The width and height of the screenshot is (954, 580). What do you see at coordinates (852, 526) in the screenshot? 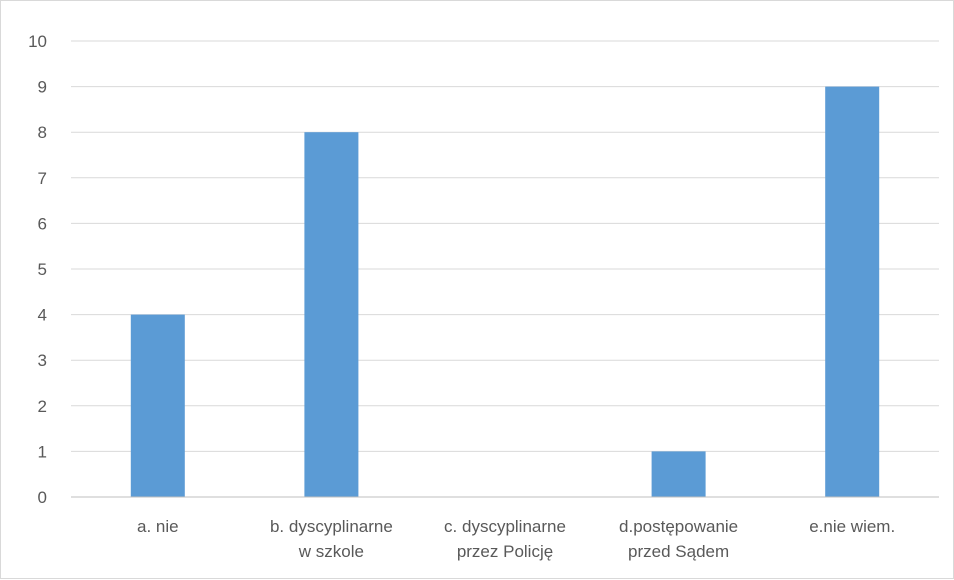
I see `x-tick-label: e.nie wiem.` at bounding box center [852, 526].